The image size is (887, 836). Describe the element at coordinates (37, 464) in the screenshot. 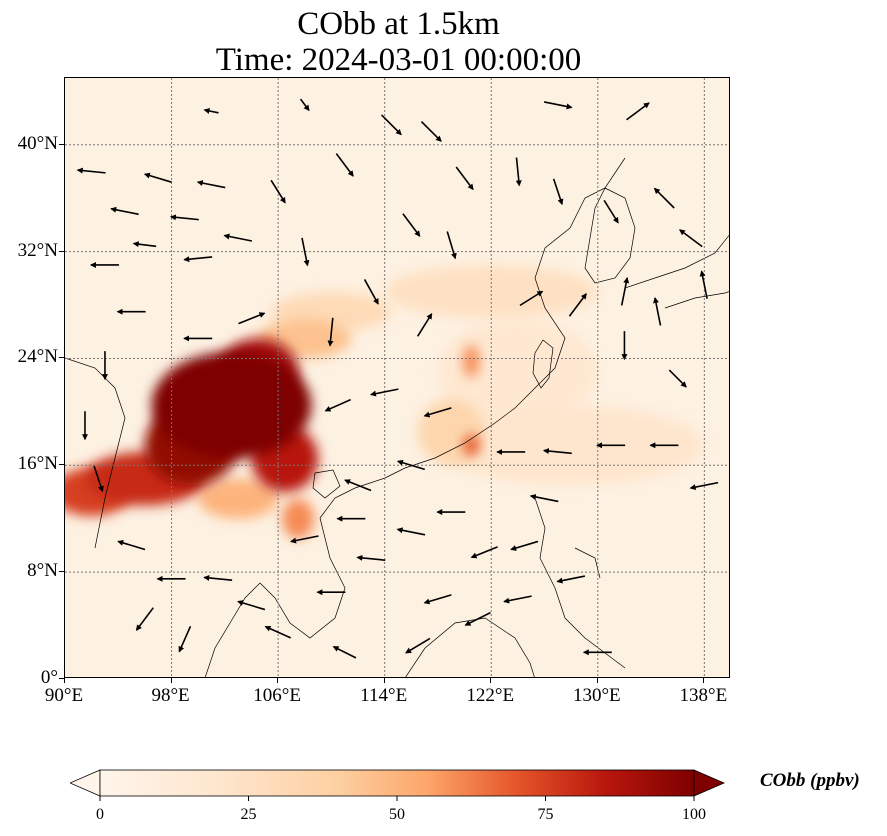

I see `latitude-tick-label: 16°N` at that location.